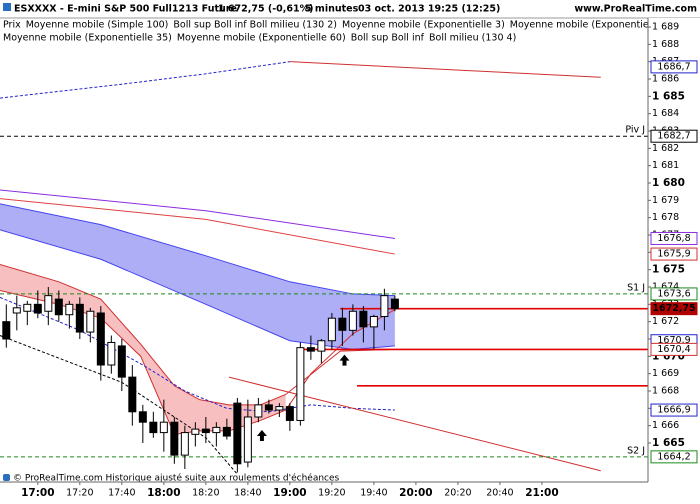  Describe the element at coordinates (665, 286) in the screenshot. I see `y-tick-label: 1 674` at that location.